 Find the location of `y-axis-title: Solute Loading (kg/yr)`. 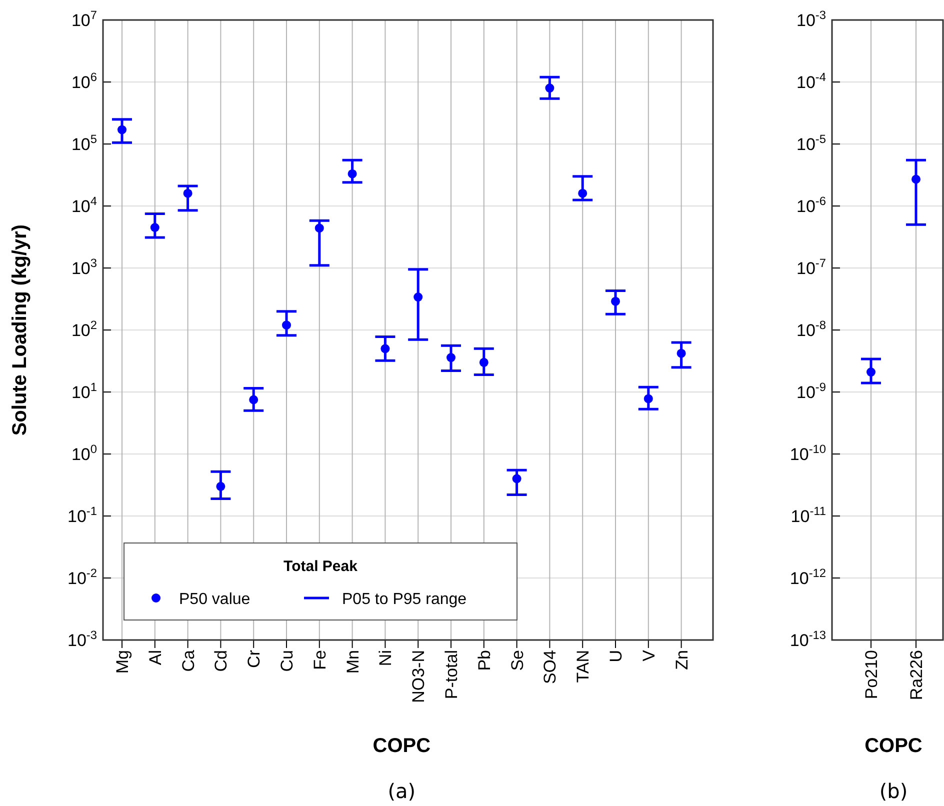

y-axis-title: Solute Loading (kg/yr) is located at coordinates (20, 330).